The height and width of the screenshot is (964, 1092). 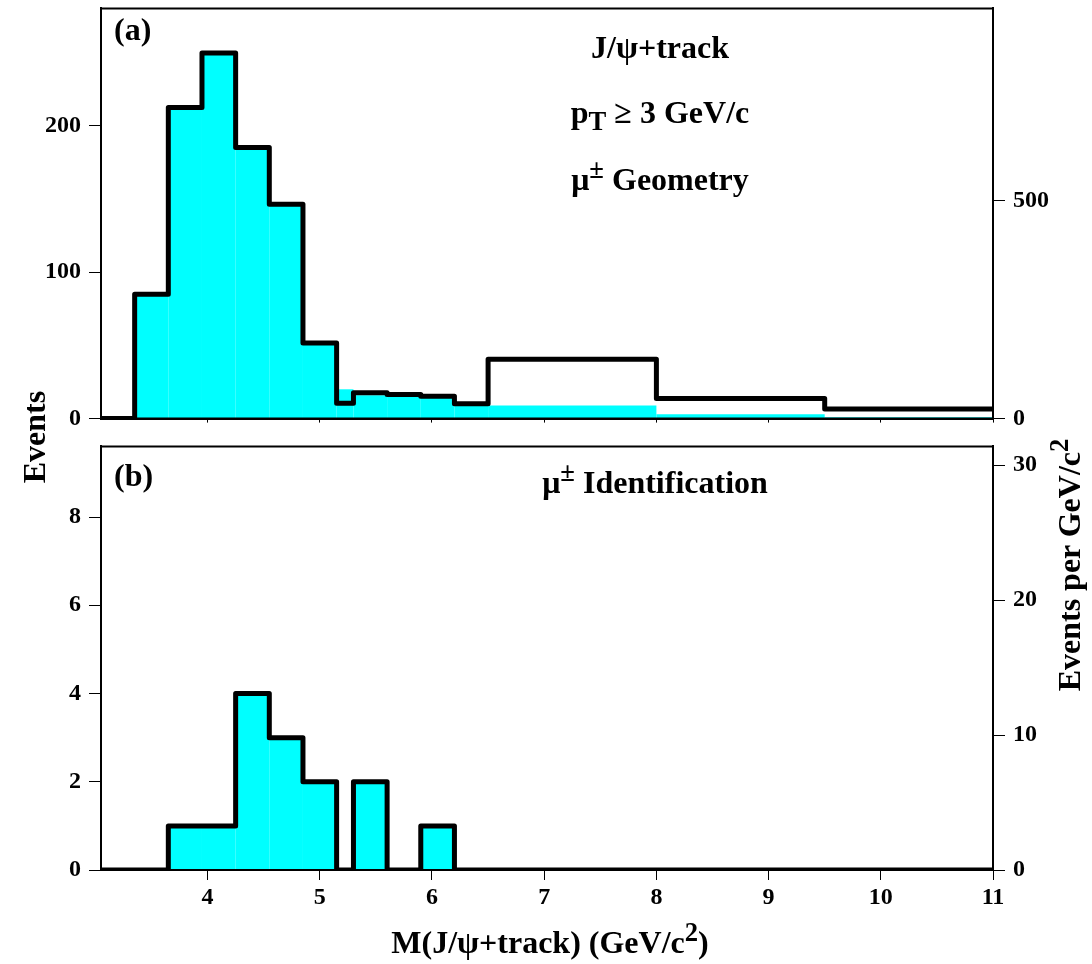 What do you see at coordinates (550, 938) in the screenshot?
I see `x-axis-title: M(J/ψ+track) (GeV/c$^{2}$)` at bounding box center [550, 938].